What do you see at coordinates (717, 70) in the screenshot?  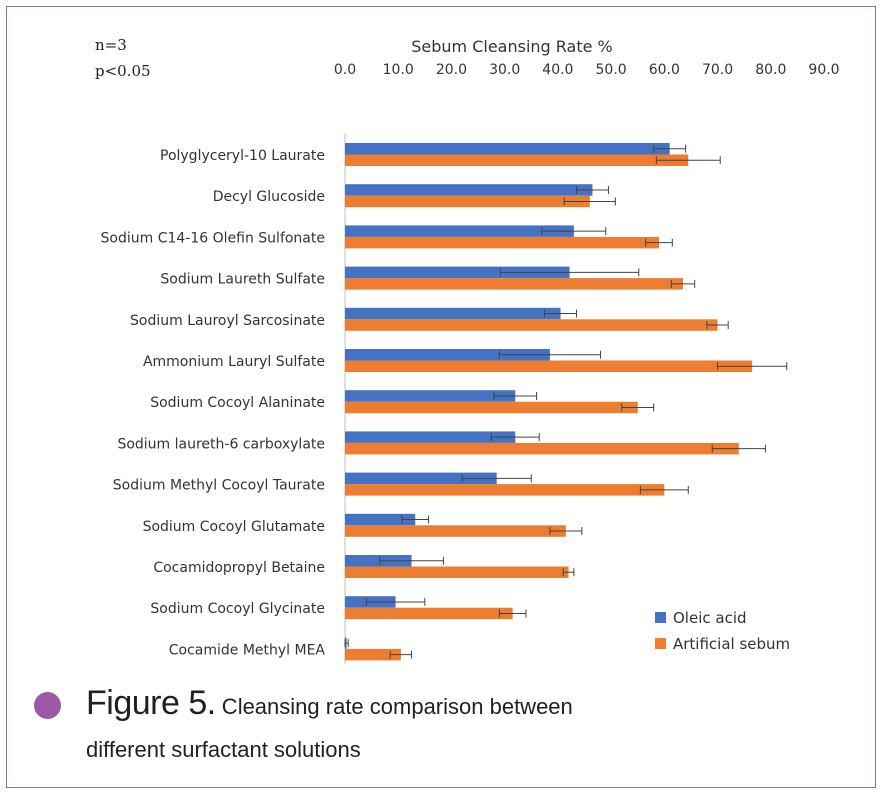 I see `x-tick-label: 70.0` at bounding box center [717, 70].